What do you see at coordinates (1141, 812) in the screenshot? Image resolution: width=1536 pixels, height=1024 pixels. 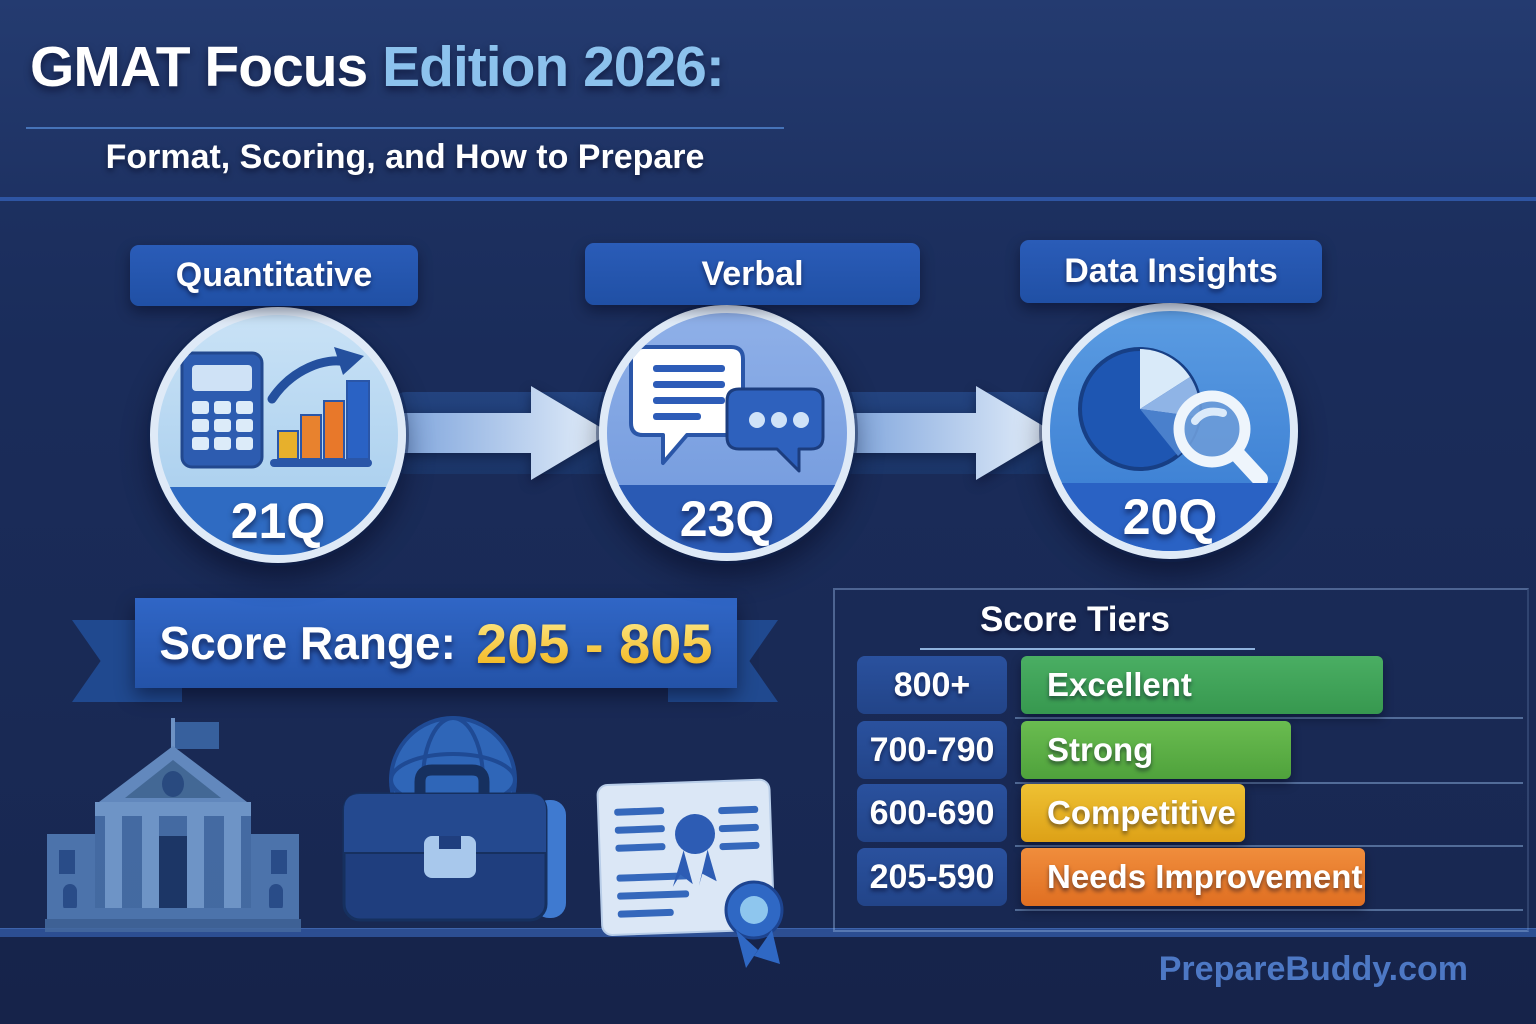 I see `tier-label: Competitive` at bounding box center [1141, 812].